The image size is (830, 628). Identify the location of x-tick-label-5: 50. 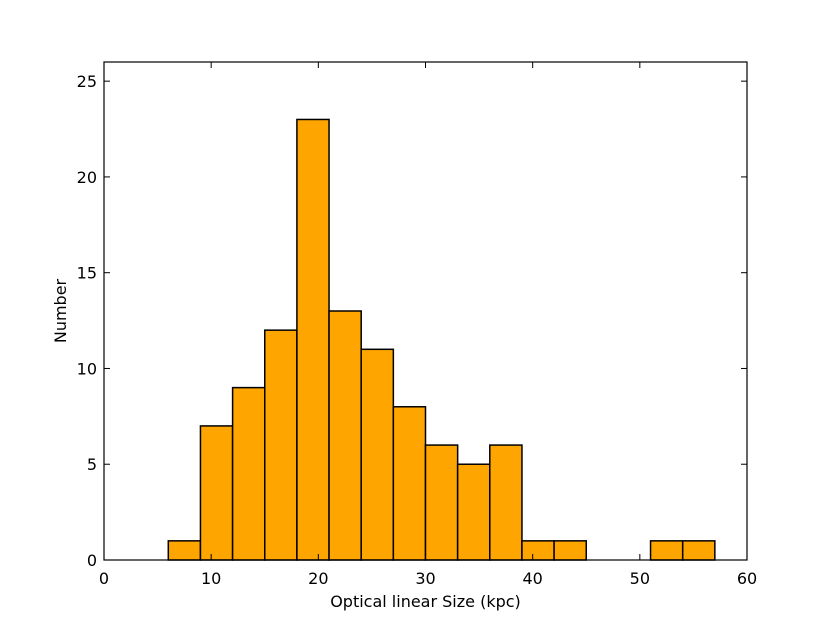
(640, 578).